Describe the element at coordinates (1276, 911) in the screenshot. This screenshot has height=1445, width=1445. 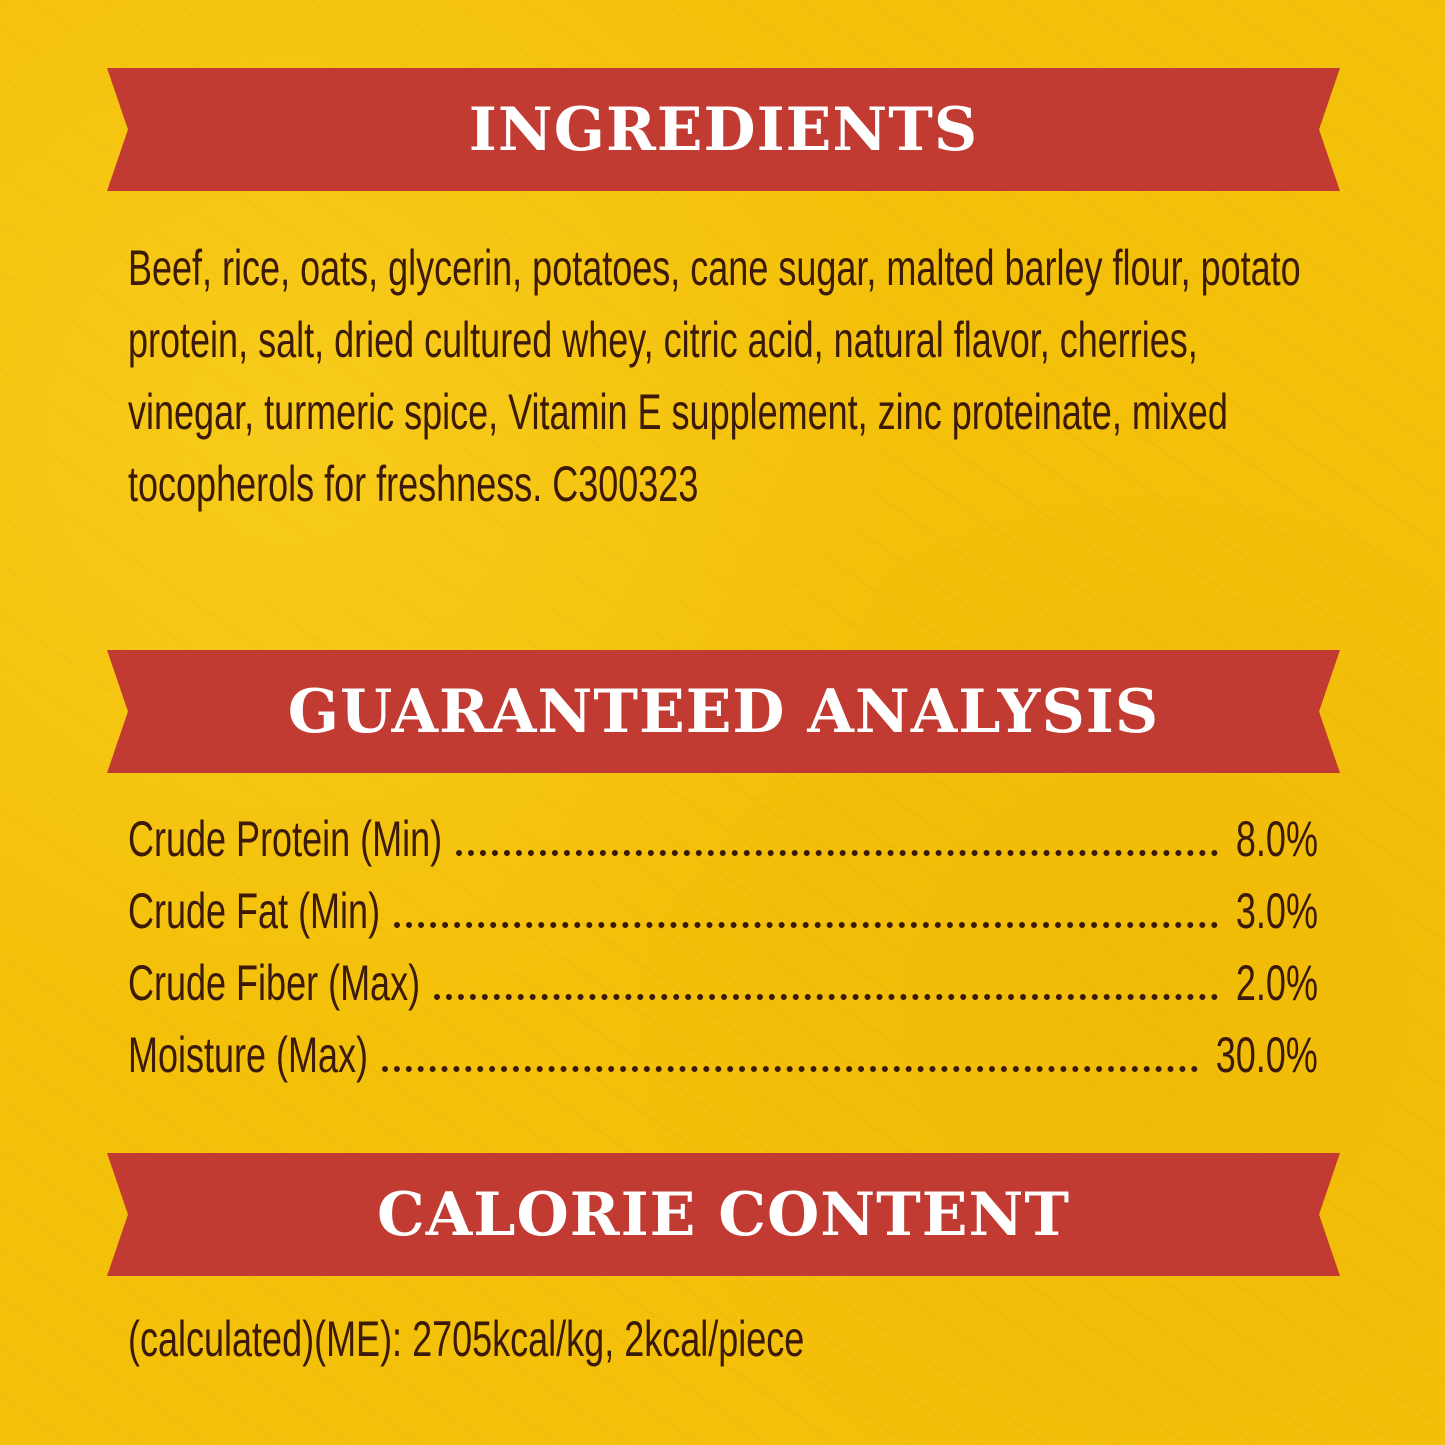
I see `row-value: 3.0%` at that location.